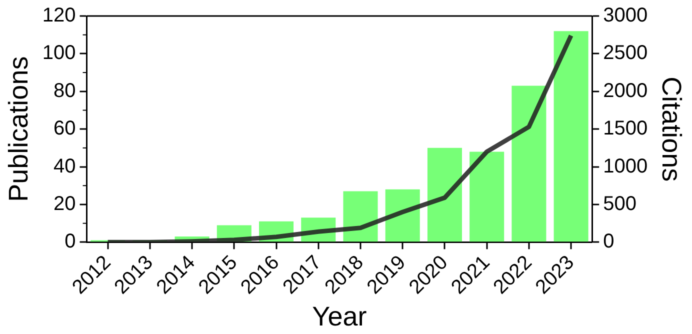 The image size is (692, 334). What do you see at coordinates (59, 53) in the screenshot?
I see `y-tick-label: 100` at bounding box center [59, 53].